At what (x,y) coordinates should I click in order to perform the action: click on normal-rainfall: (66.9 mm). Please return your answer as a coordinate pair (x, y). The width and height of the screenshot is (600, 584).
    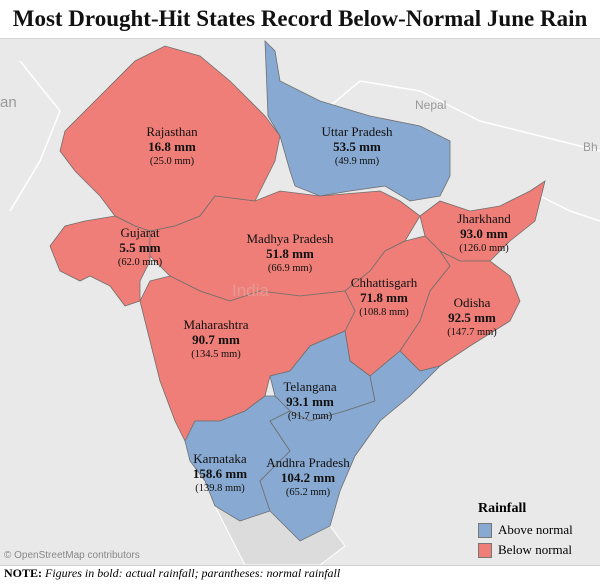
    Looking at the image, I should click on (290, 268).